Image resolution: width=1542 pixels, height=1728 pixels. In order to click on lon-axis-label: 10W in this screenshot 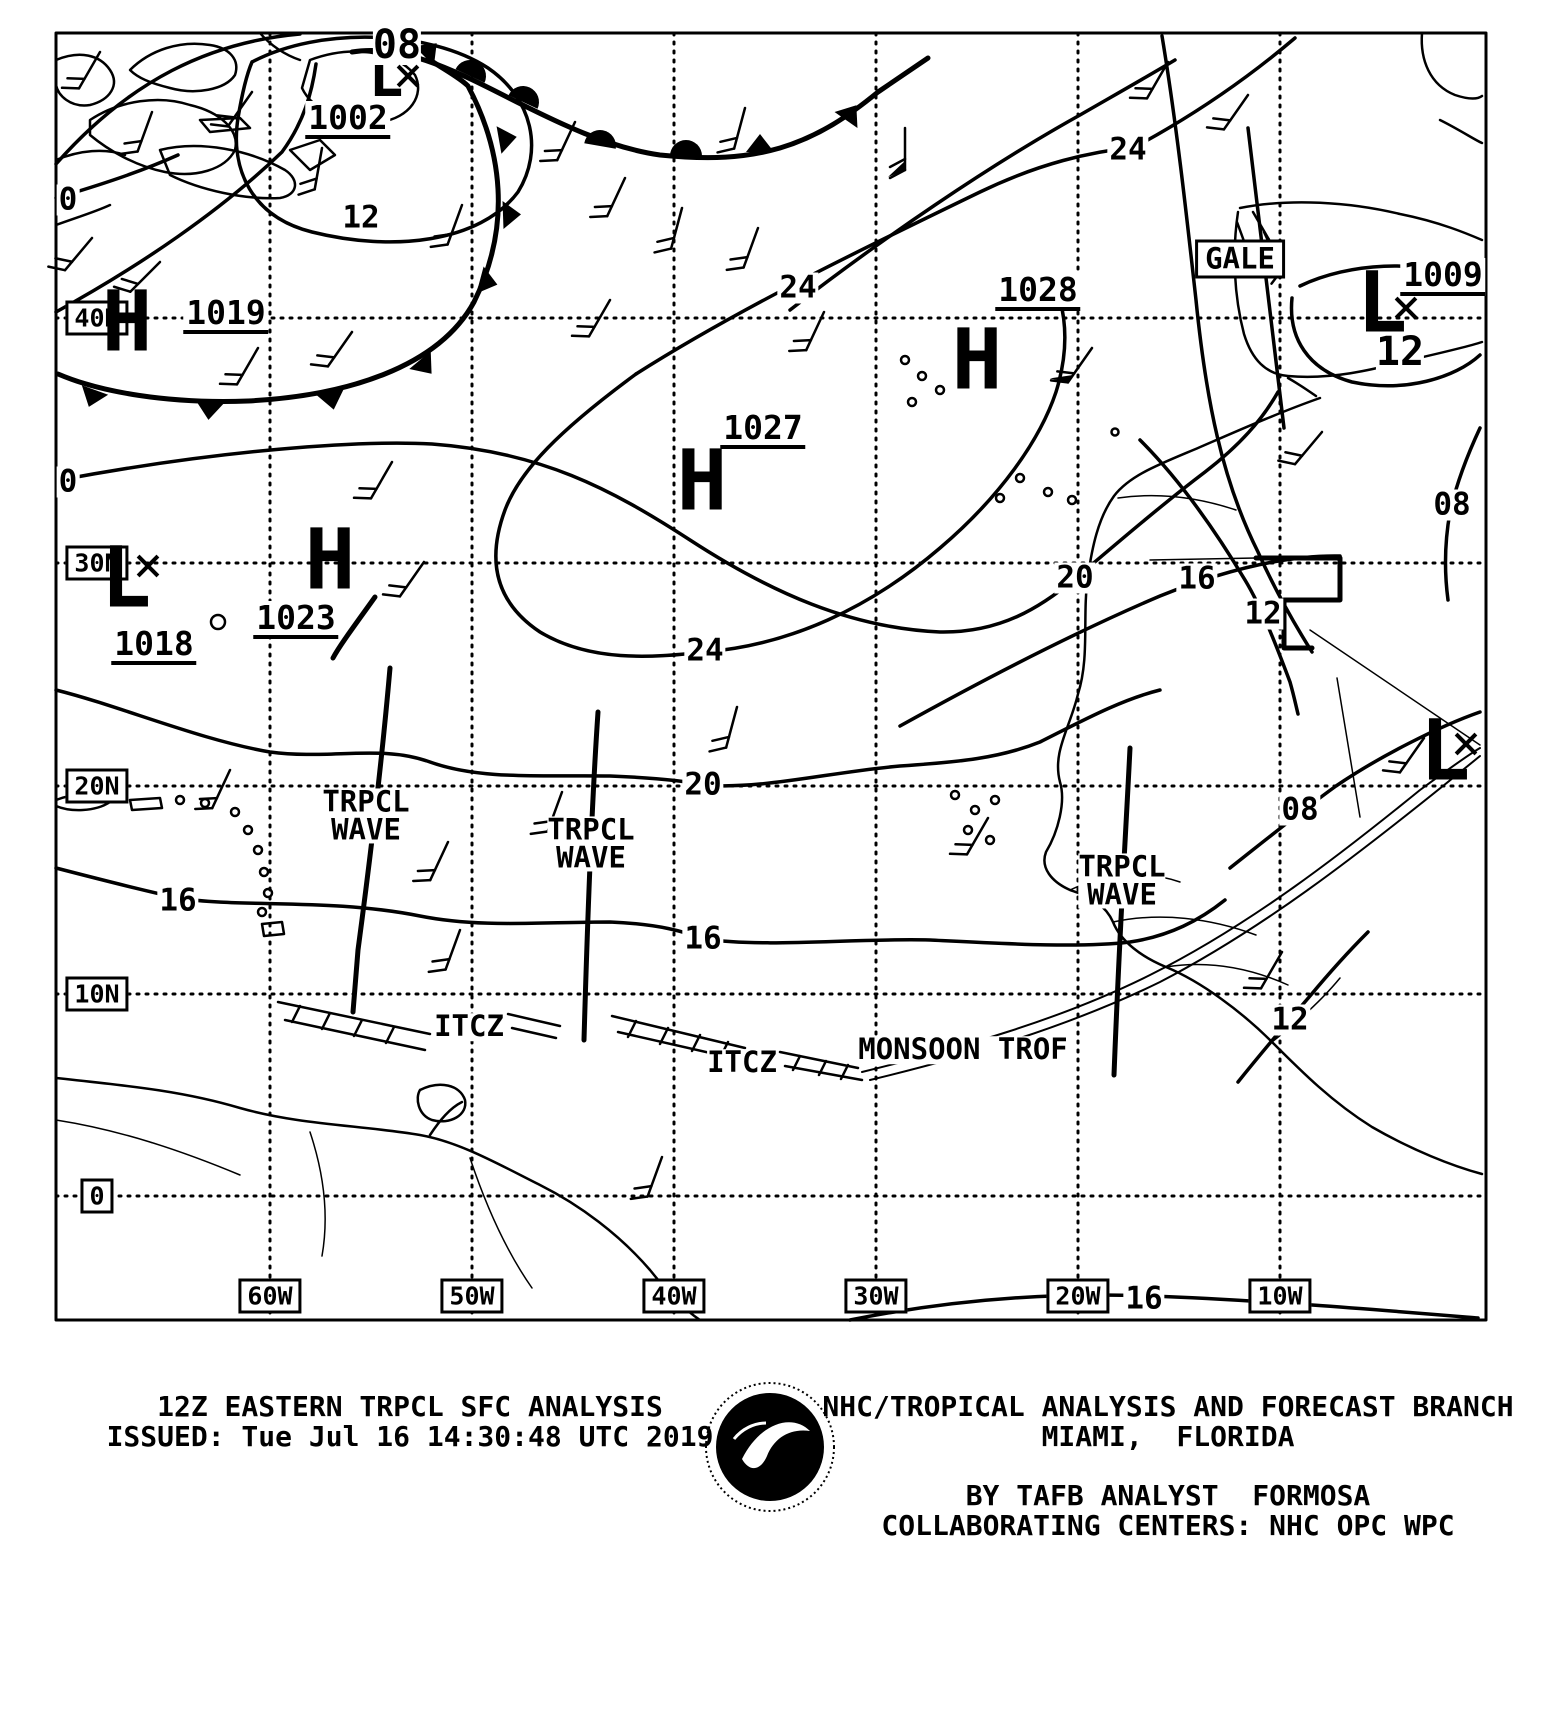, I will do `click(1280, 1296)`.